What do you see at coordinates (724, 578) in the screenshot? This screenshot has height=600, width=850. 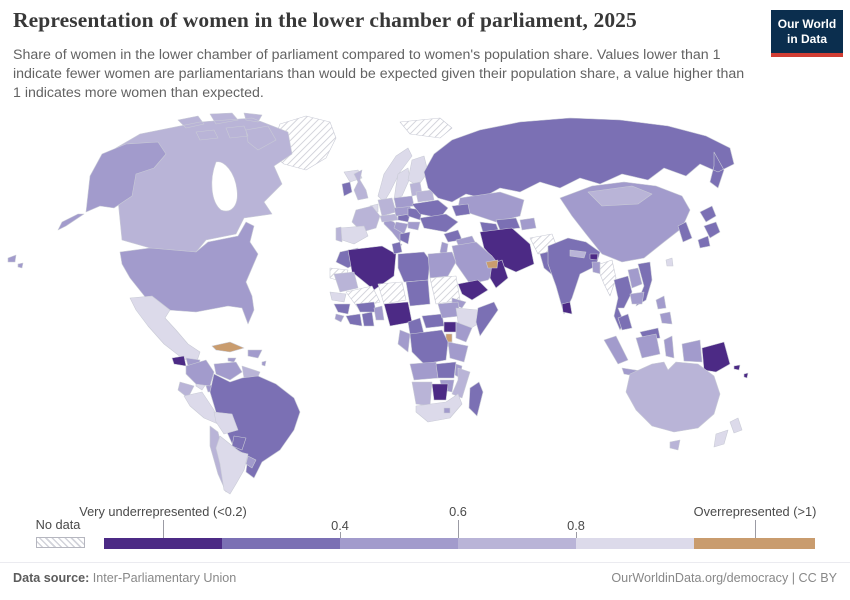 I see `footer-license-link: OurWorldinData.org/democracy | CC BY` at bounding box center [724, 578].